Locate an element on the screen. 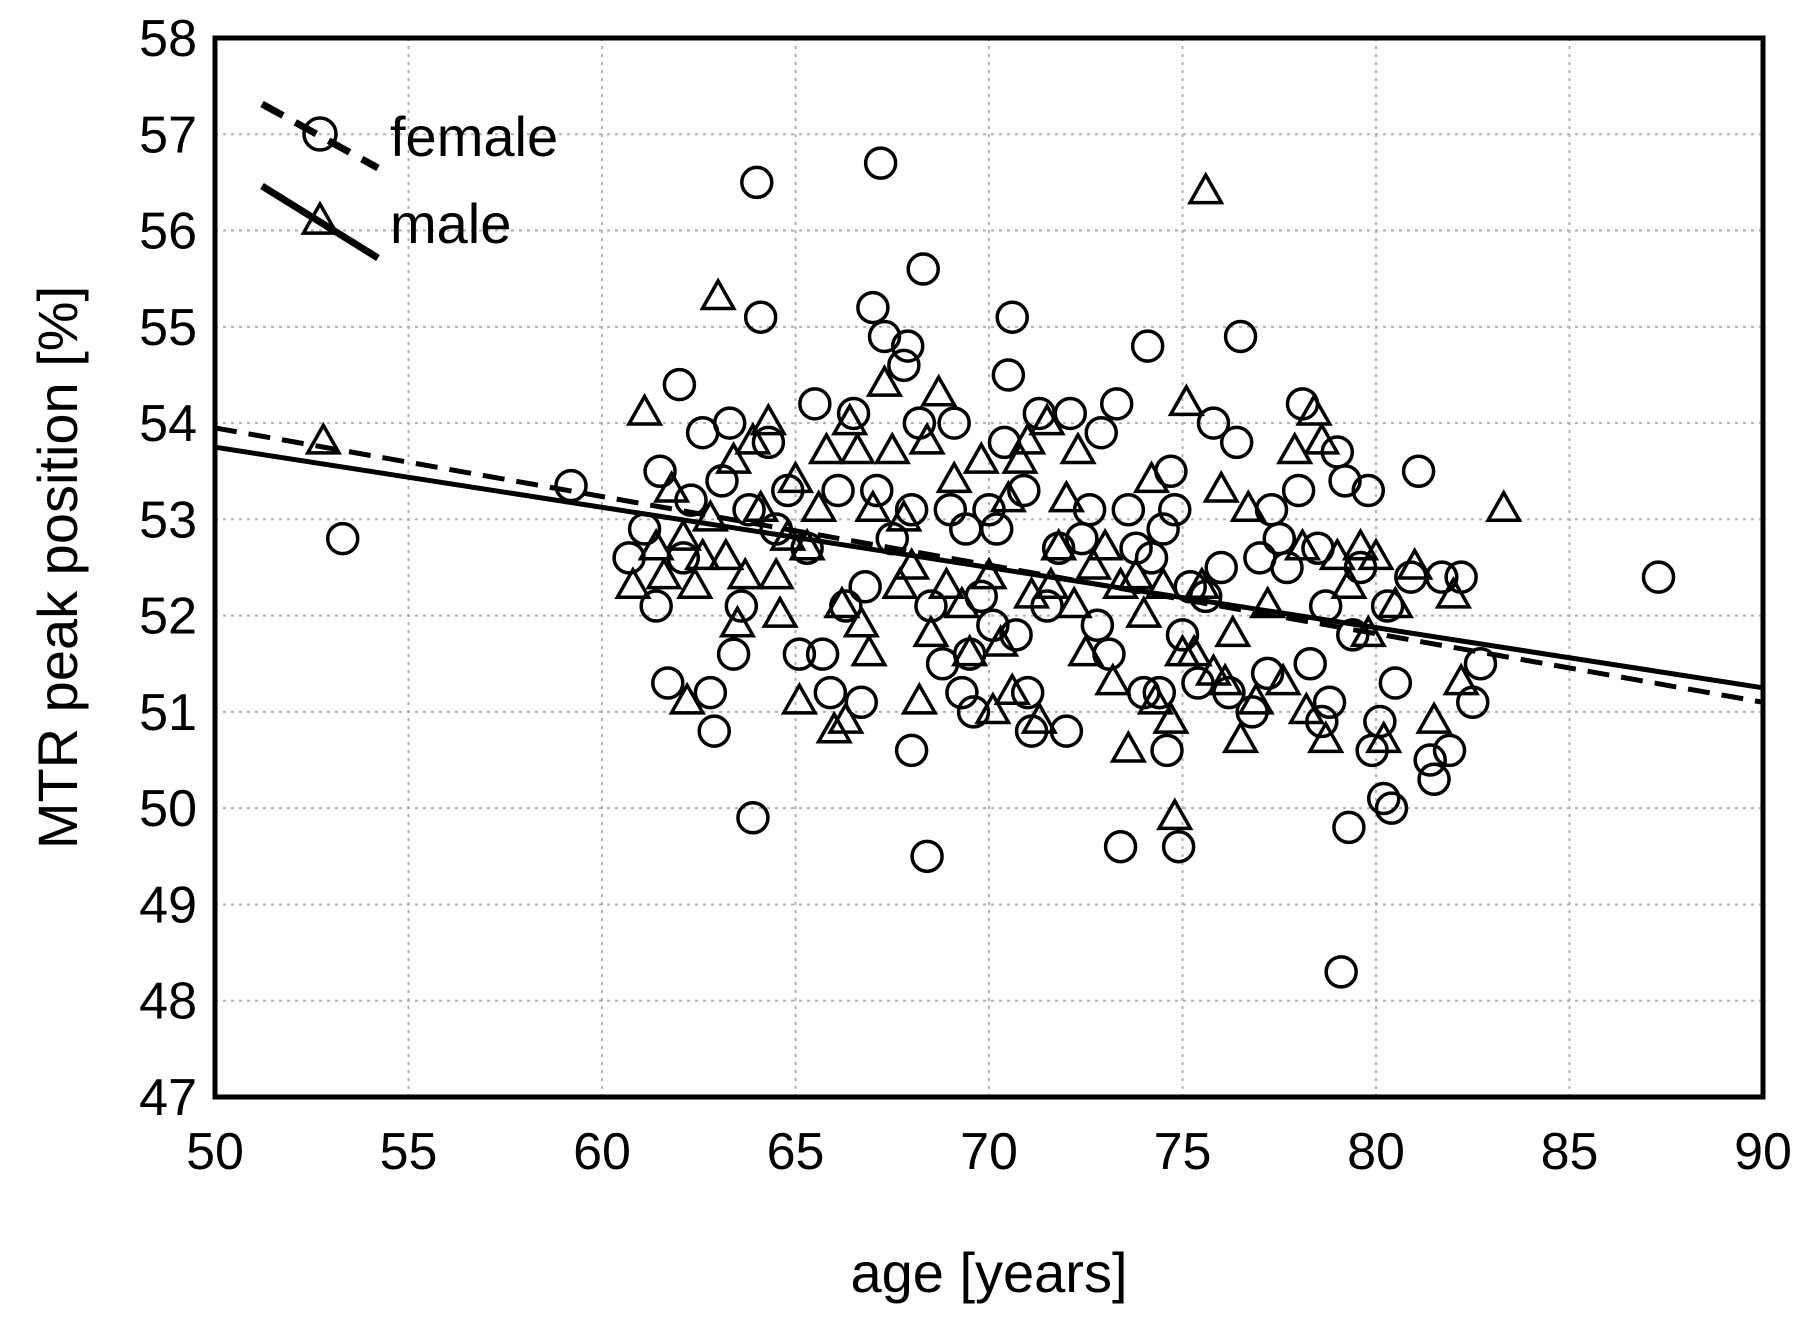 This screenshot has height=1320, width=1800. y-tick-label: 47 is located at coordinates (168, 1098).